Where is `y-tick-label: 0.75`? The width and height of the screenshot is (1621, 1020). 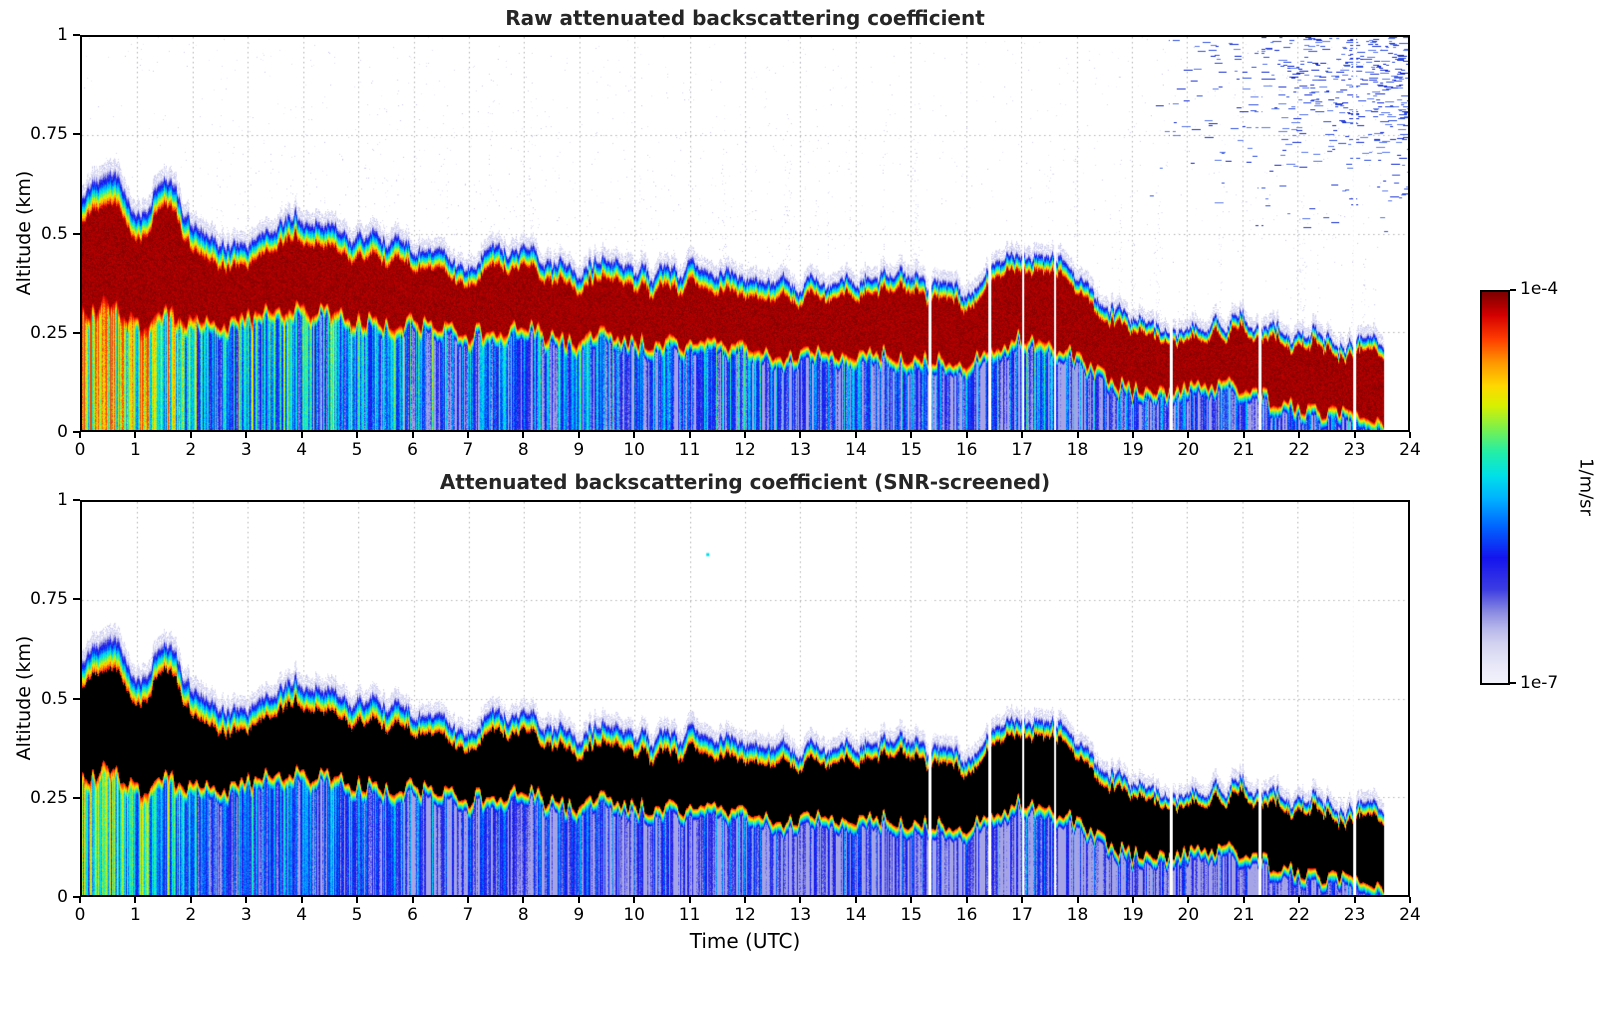 y-tick-label: 0.75 is located at coordinates (49, 599).